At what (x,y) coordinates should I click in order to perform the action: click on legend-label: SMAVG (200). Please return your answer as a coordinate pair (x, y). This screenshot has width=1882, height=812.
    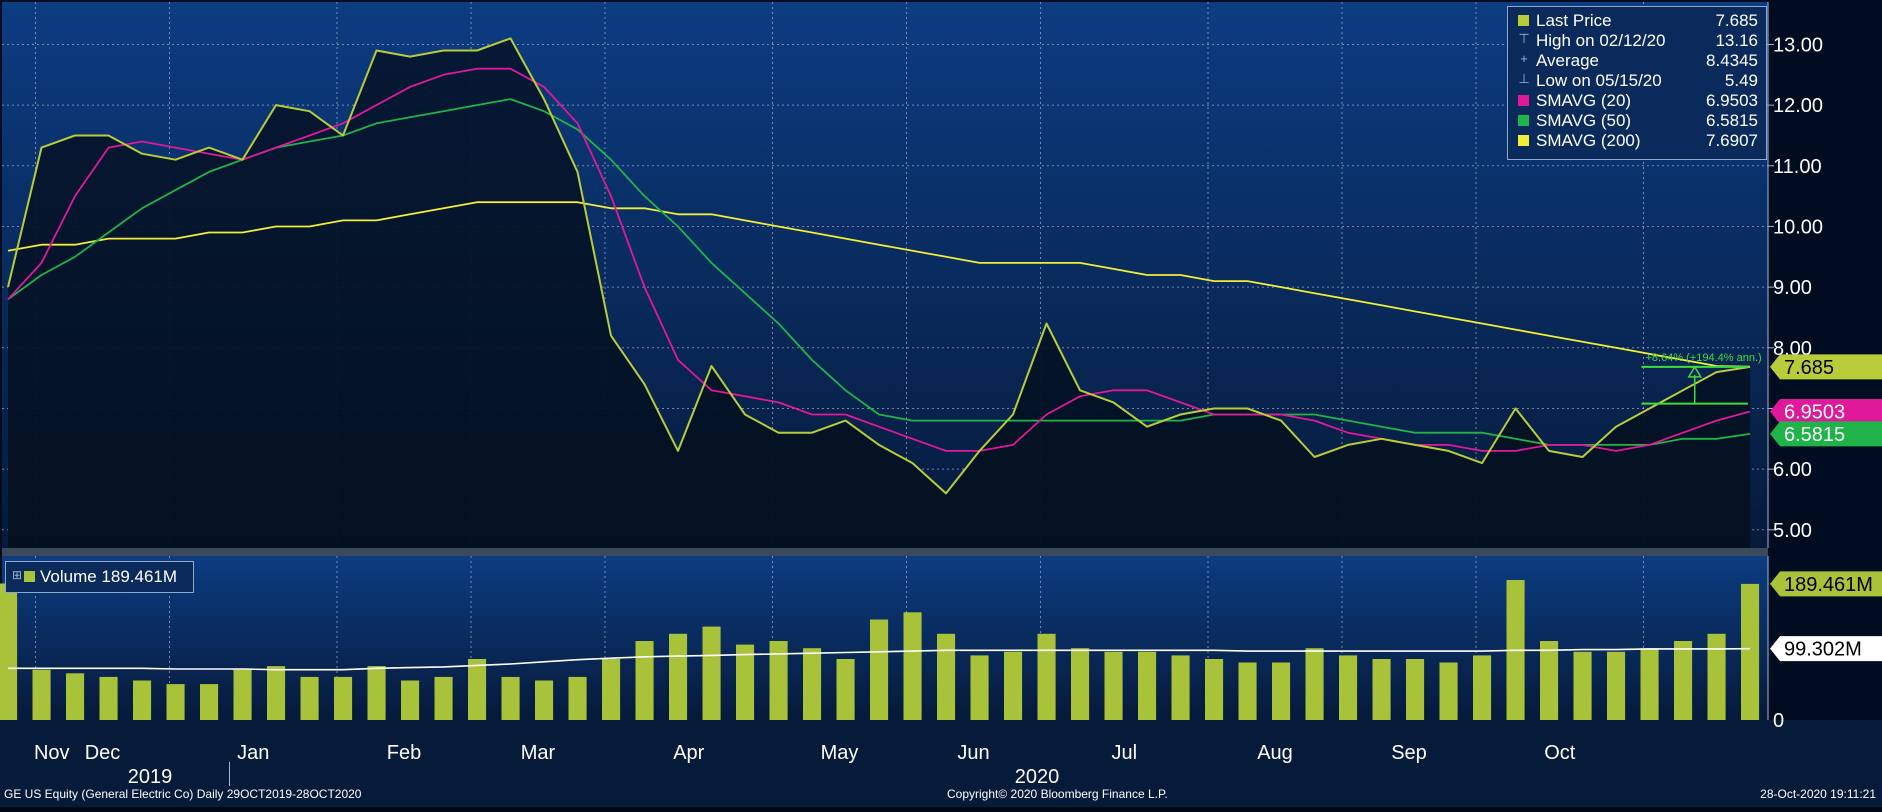
    Looking at the image, I should click on (1588, 140).